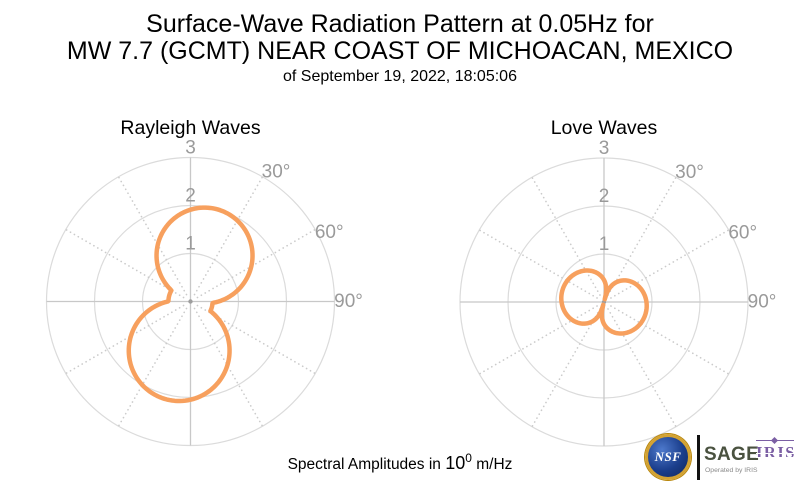 The width and height of the screenshot is (800, 493). I want to click on nsf-logo-text: NSF, so click(668, 456).